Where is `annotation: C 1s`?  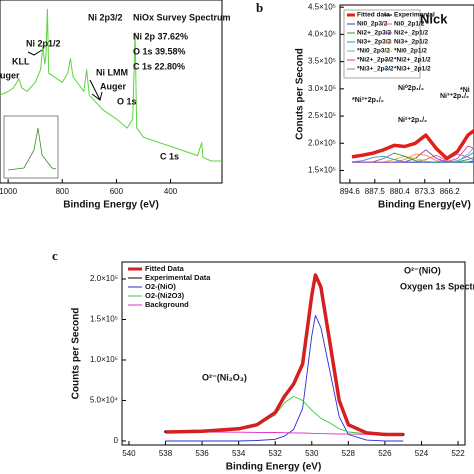 annotation: C 1s is located at coordinates (169, 156).